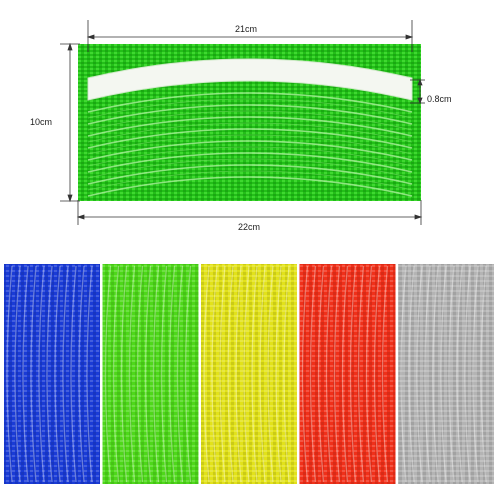  Describe the element at coordinates (347, 374) in the screenshot. I see `swatch-red` at that location.